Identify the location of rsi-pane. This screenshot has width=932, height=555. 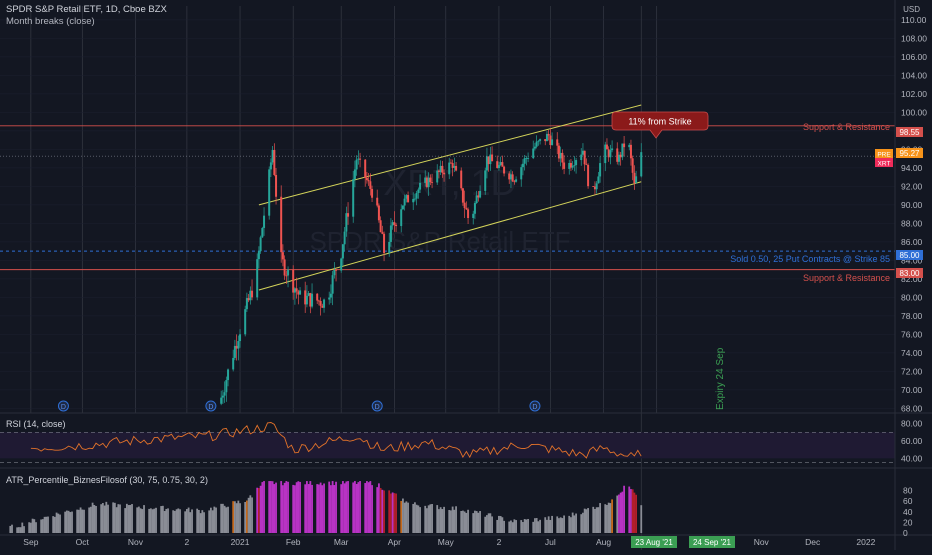
(447, 443).